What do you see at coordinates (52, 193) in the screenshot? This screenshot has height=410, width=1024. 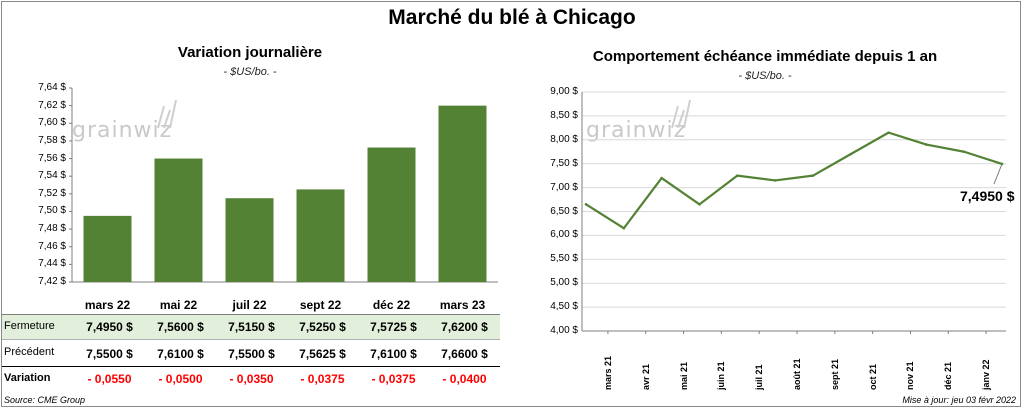 I see `left-ytick-label: 7,52 $` at bounding box center [52, 193].